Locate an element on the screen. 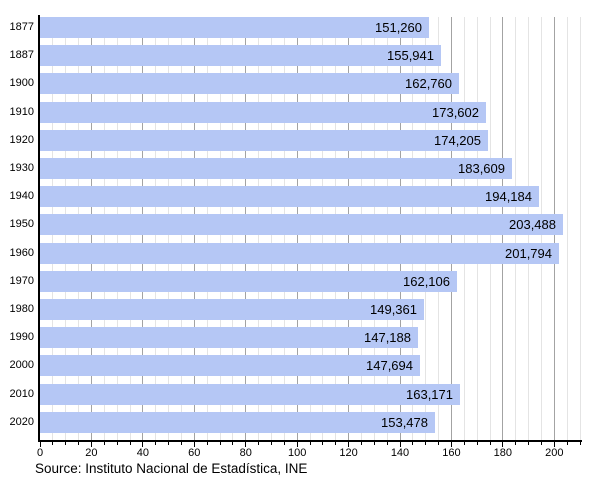  y-axis-label: 2020 is located at coordinates (21, 421).